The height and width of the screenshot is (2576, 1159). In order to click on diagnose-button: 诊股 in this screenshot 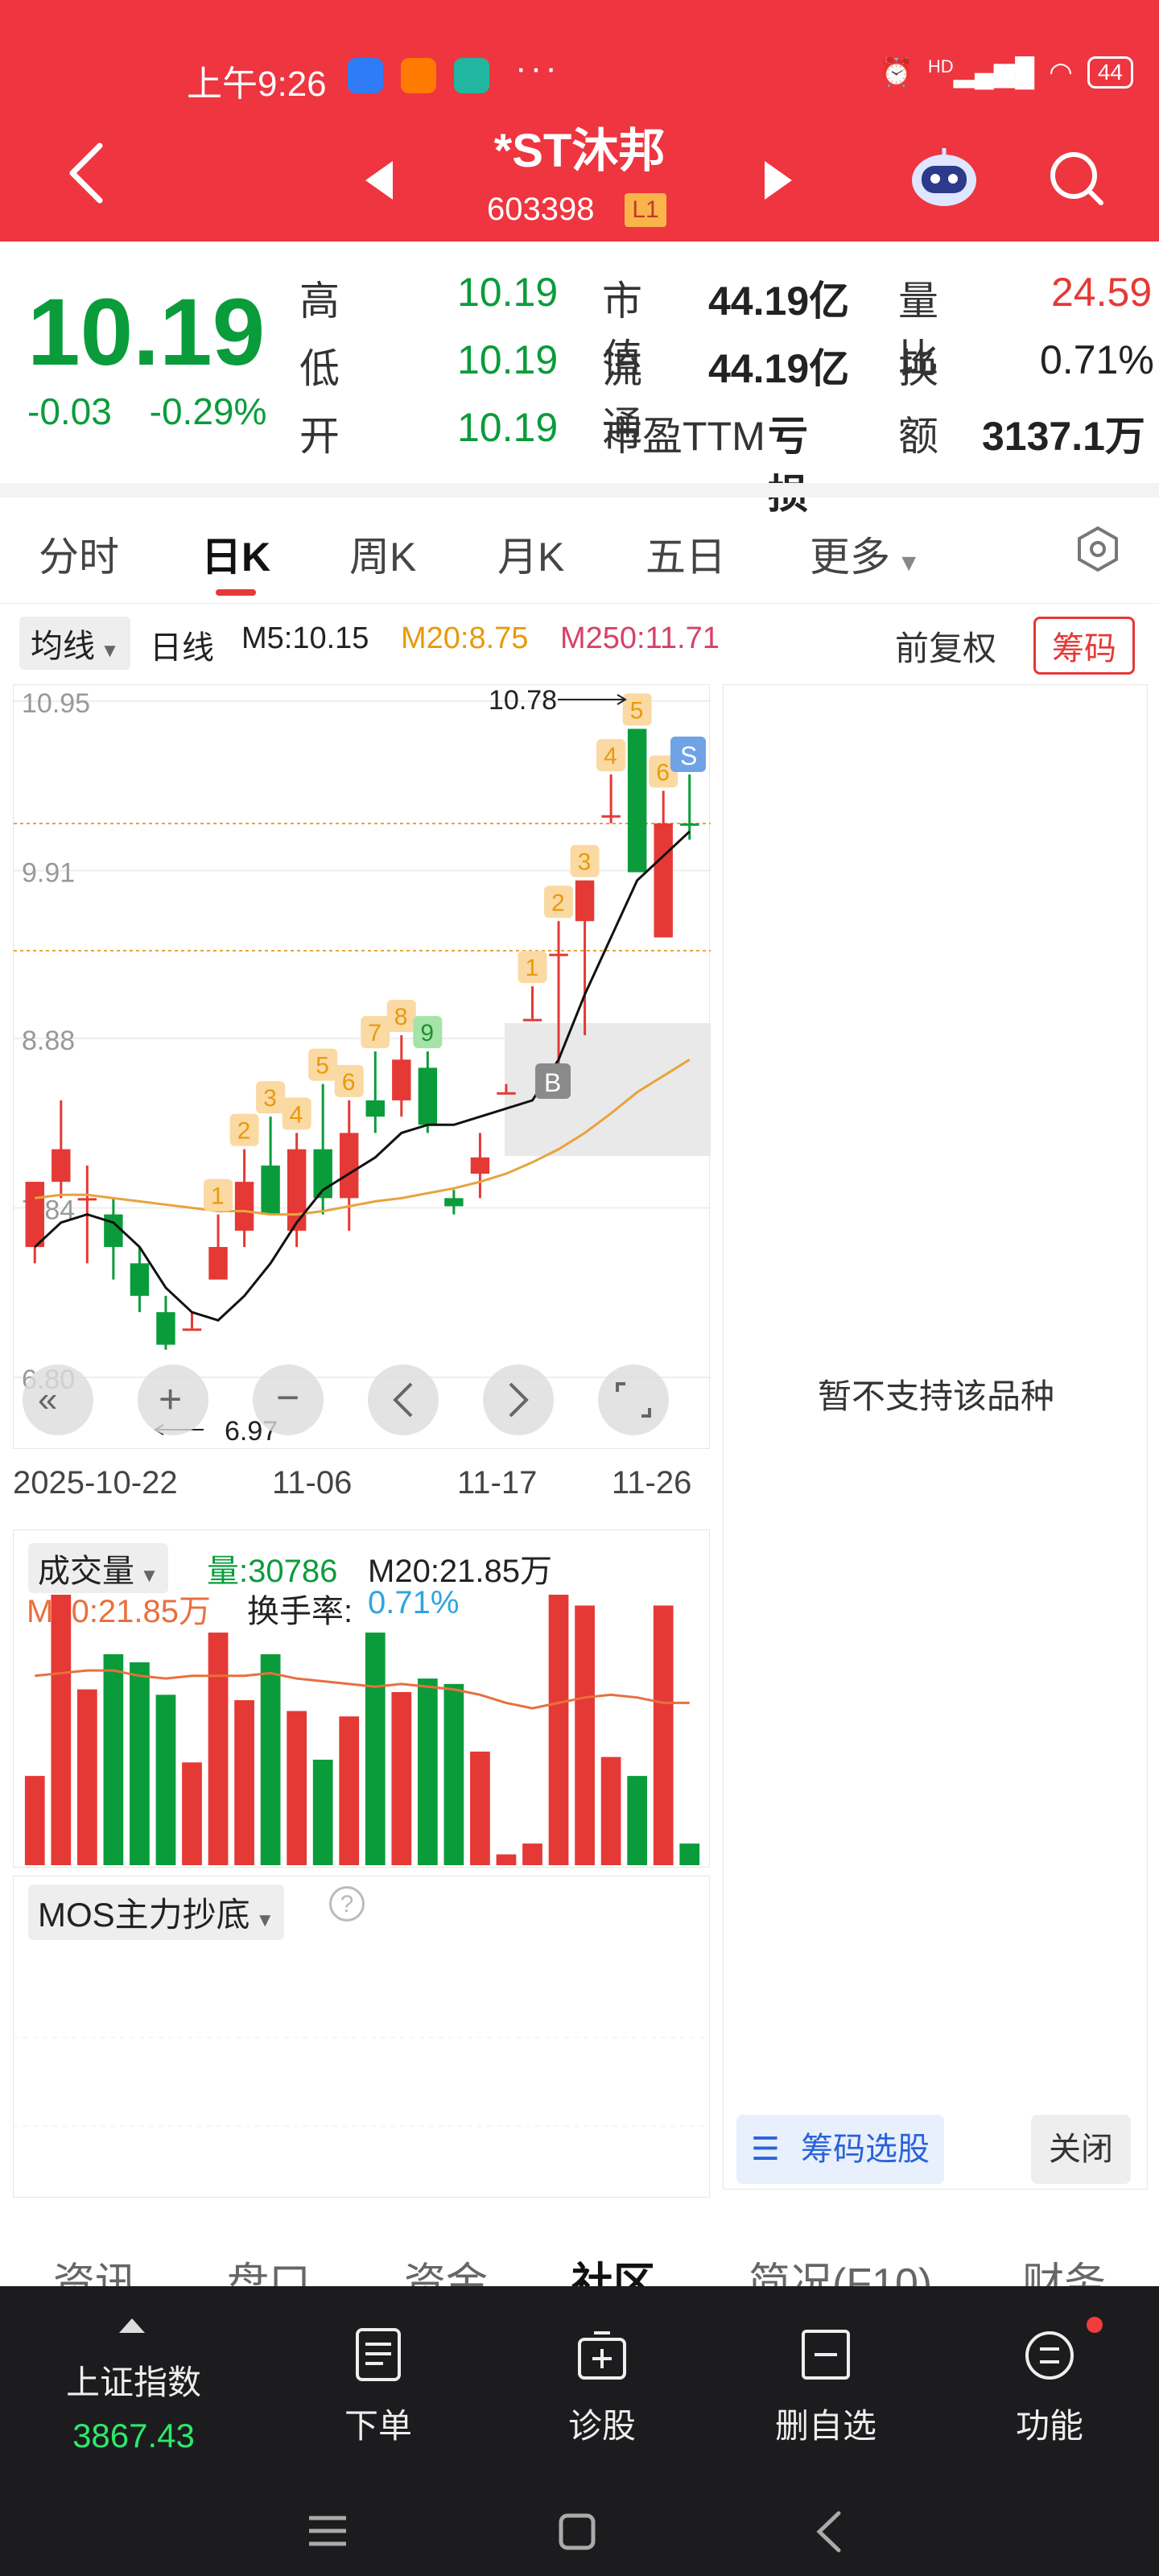, I will do `click(602, 2398)`.